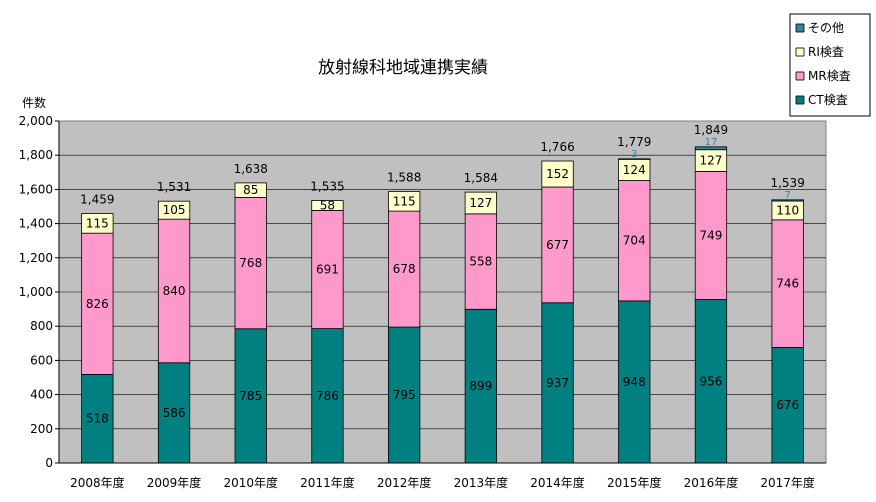 This screenshot has height=502, width=876. What do you see at coordinates (36, 121) in the screenshot?
I see `y-tick-label: 2,000` at bounding box center [36, 121].